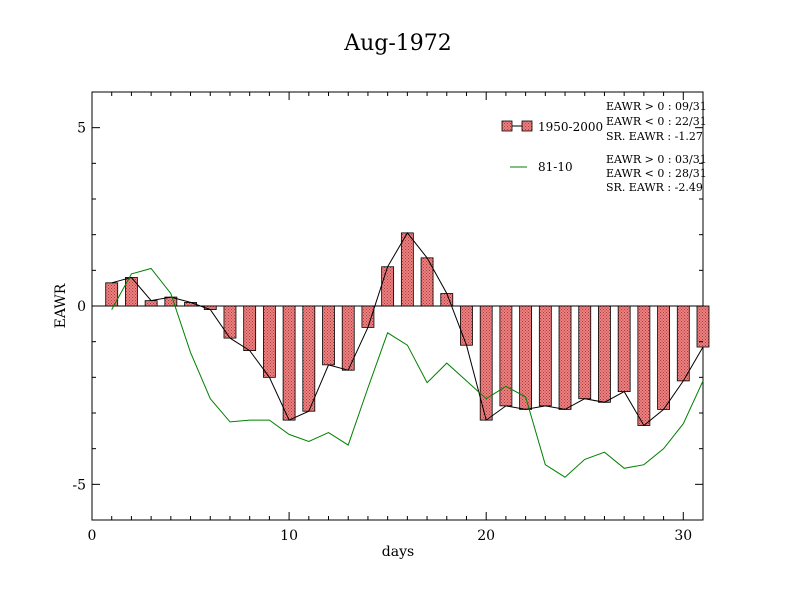 This screenshot has width=792, height=612. I want to click on stat-81-10-sr: SR. EAWR : -2.49, so click(654, 187).